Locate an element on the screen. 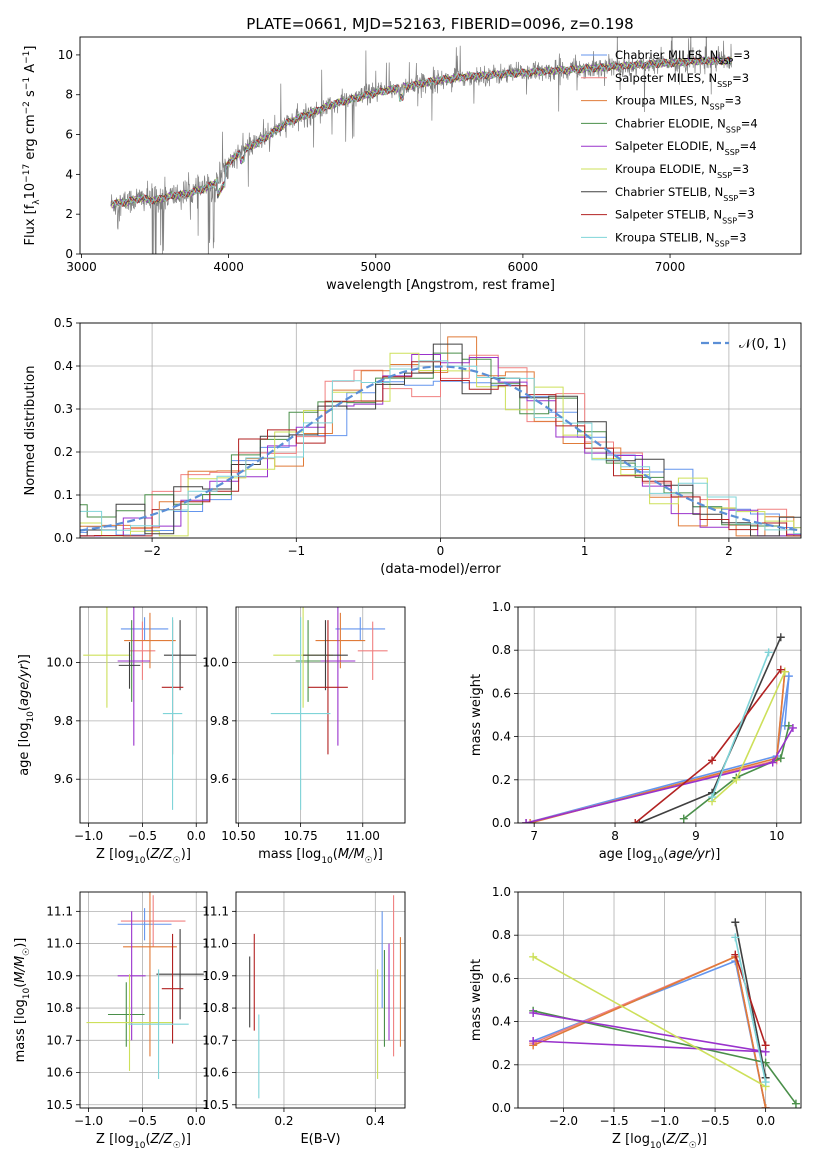 The width and height of the screenshot is (819, 1170). y-axis-label: Flux [fλ10−17 erg cm−2 s−1 A−1] is located at coordinates (32, 146).